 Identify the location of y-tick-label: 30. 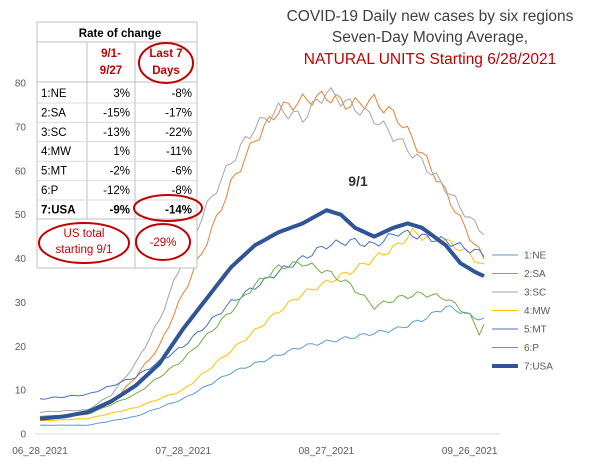
(21, 303).